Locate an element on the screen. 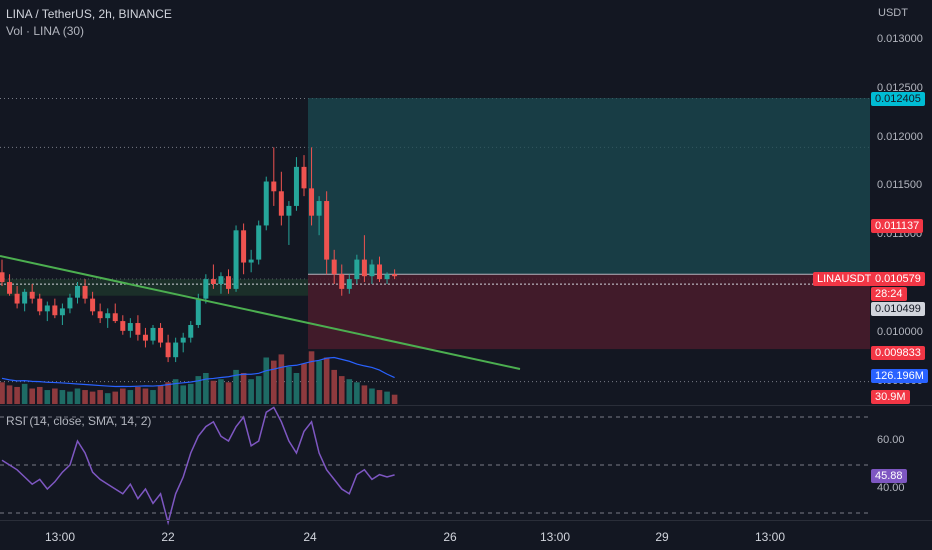 This screenshot has height=550, width=932. time-label: 22 is located at coordinates (168, 537).